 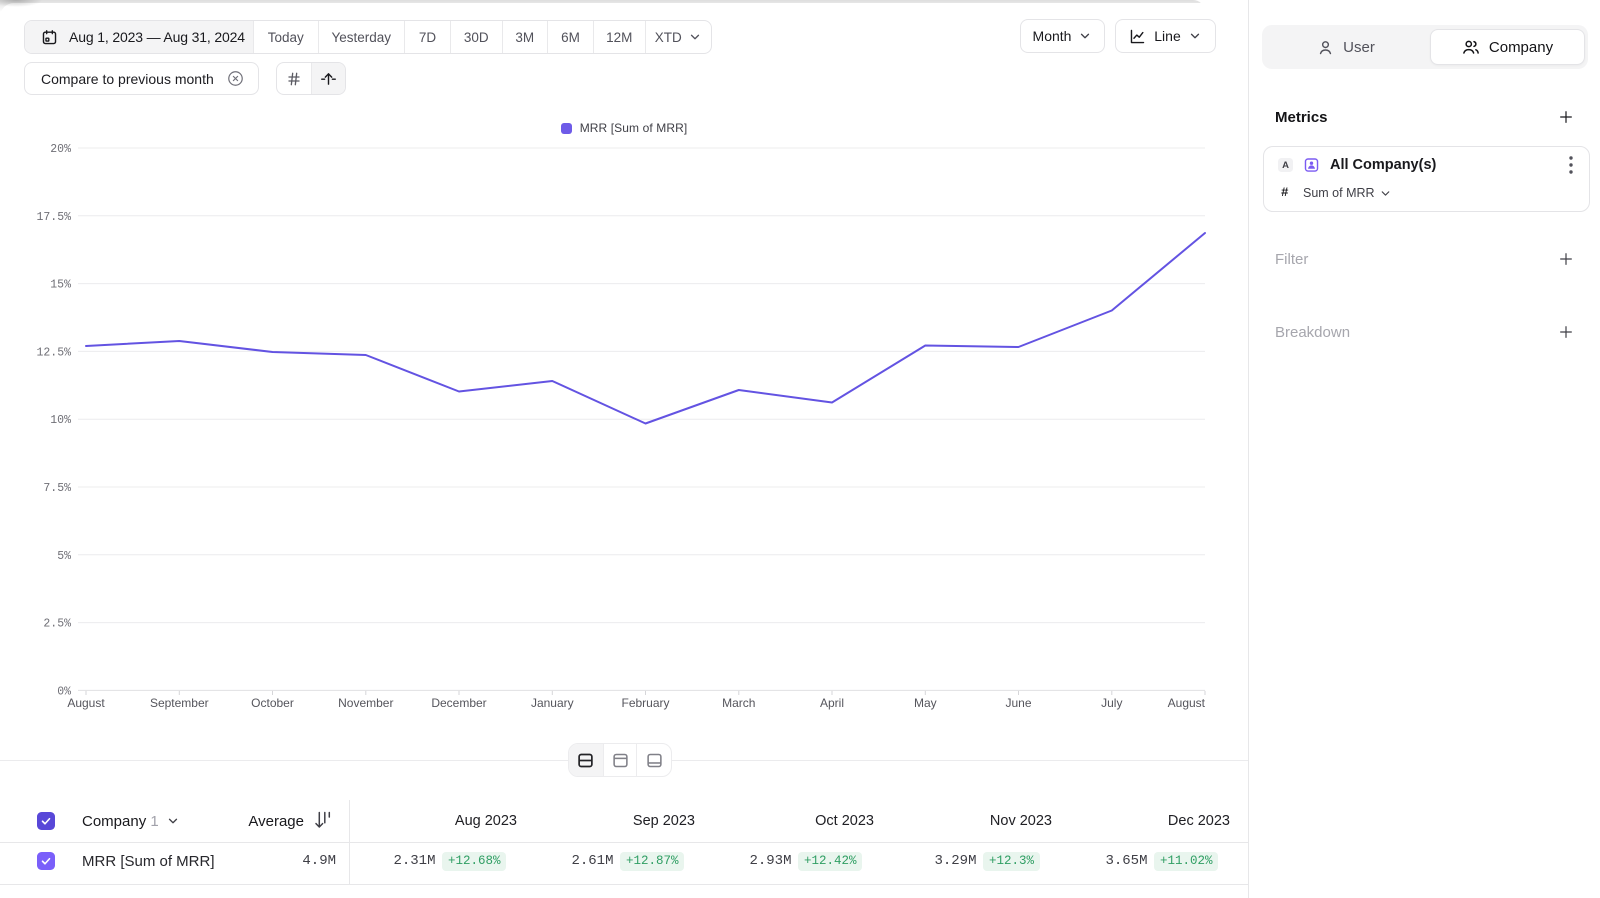 I want to click on svg-text: March, so click(x=738, y=703).